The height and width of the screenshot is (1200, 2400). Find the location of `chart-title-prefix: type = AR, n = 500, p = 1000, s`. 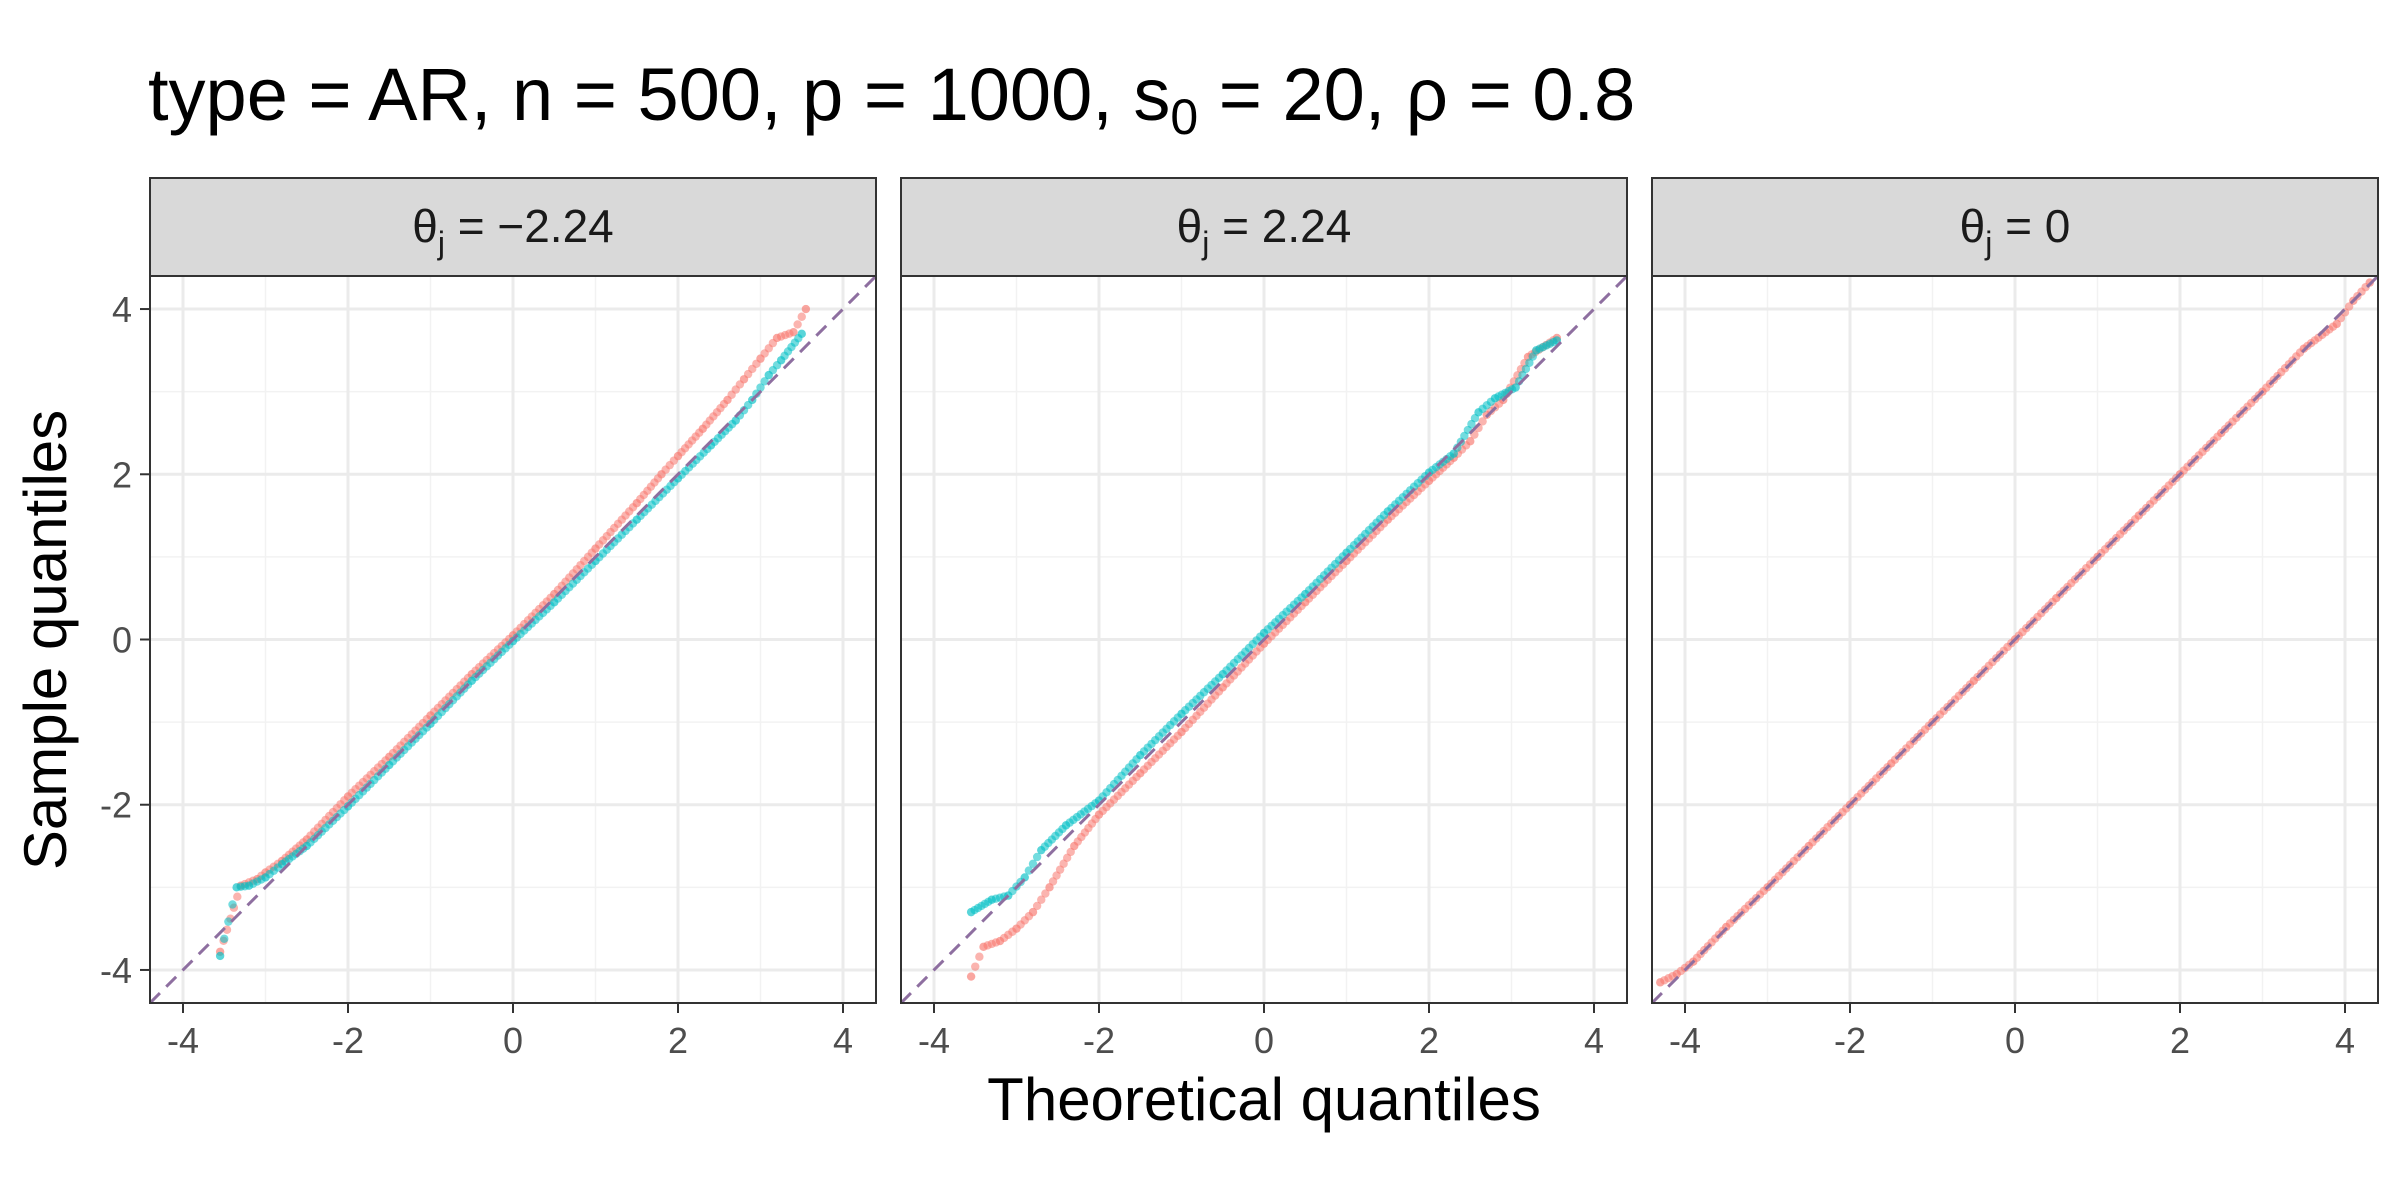

chart-title-prefix: type = AR, n = 500, p = 1000, s is located at coordinates (659, 94).